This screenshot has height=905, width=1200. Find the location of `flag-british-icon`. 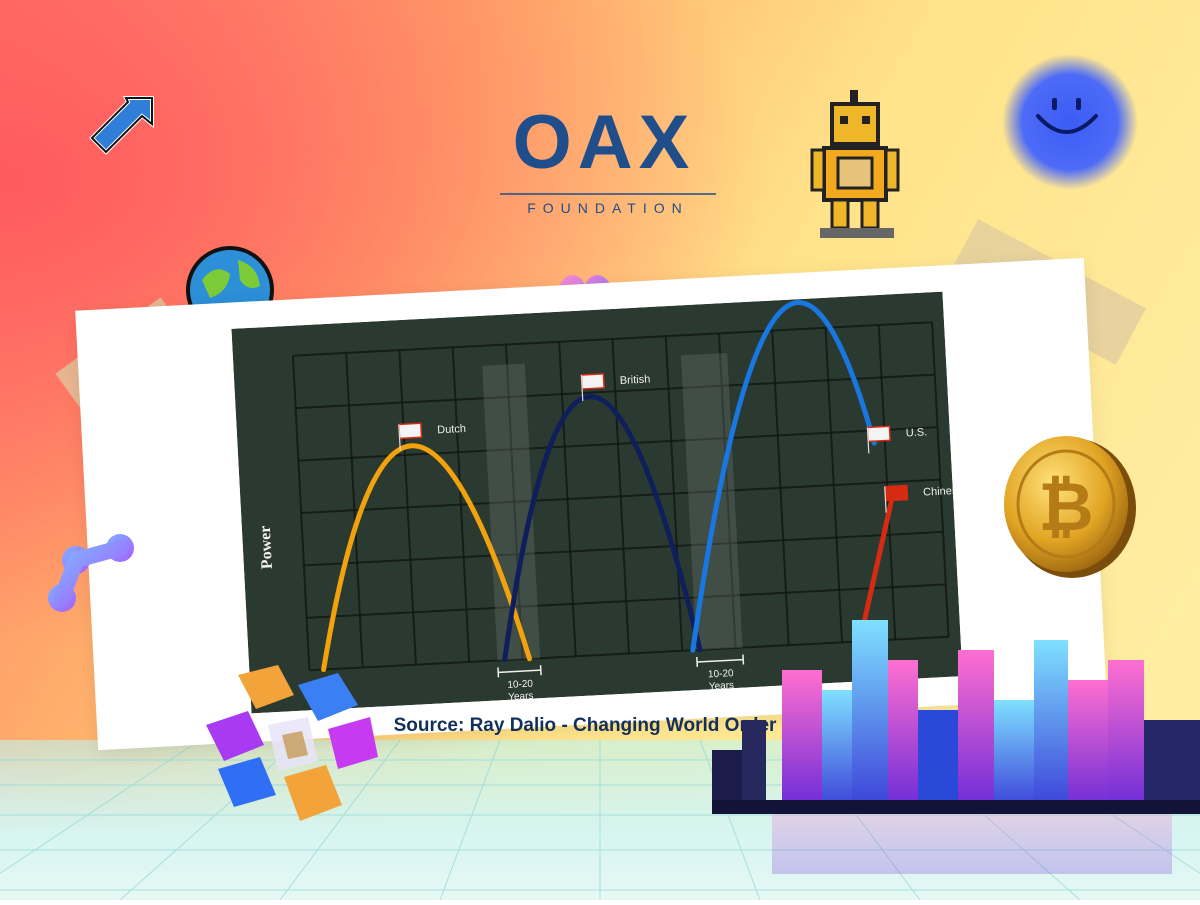

flag-british-icon is located at coordinates (592, 381).